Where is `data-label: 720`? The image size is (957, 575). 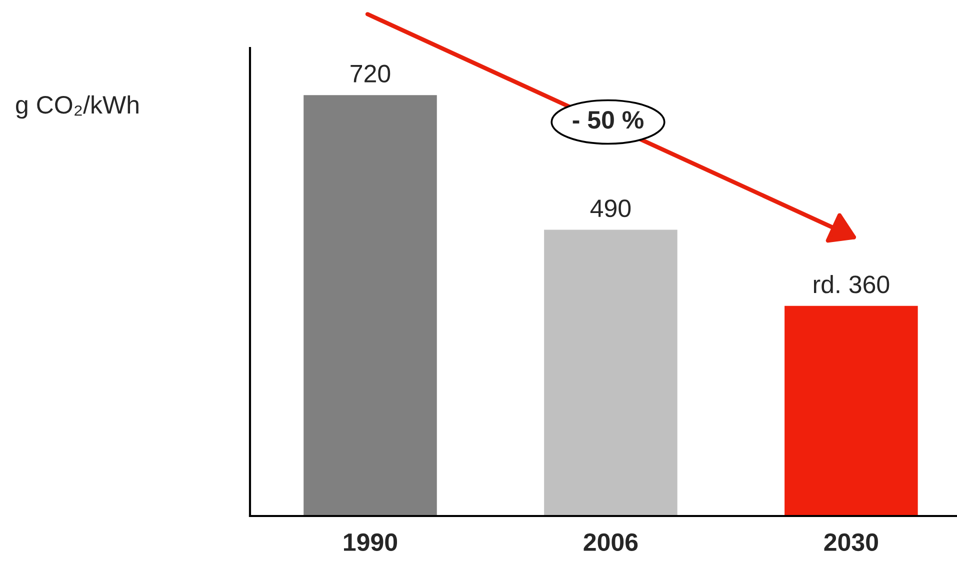
data-label: 720 is located at coordinates (370, 73).